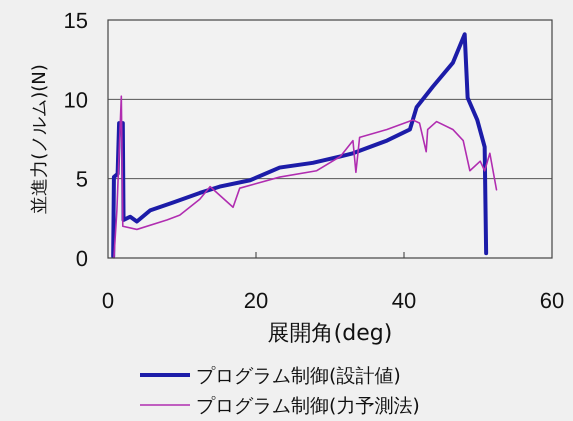 The height and width of the screenshot is (421, 573). What do you see at coordinates (39, 139) in the screenshot?
I see `y-axis-title: 並進力(ノルム)(N)` at bounding box center [39, 139].